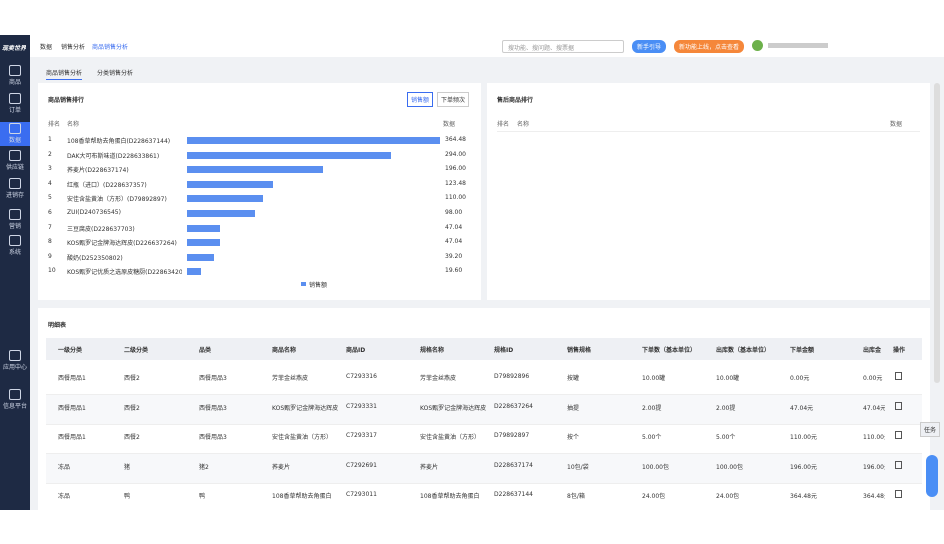 This screenshot has height=544, width=944. Describe the element at coordinates (438, 378) in the screenshot. I see `td: 芳菲金丝燕皮` at that location.